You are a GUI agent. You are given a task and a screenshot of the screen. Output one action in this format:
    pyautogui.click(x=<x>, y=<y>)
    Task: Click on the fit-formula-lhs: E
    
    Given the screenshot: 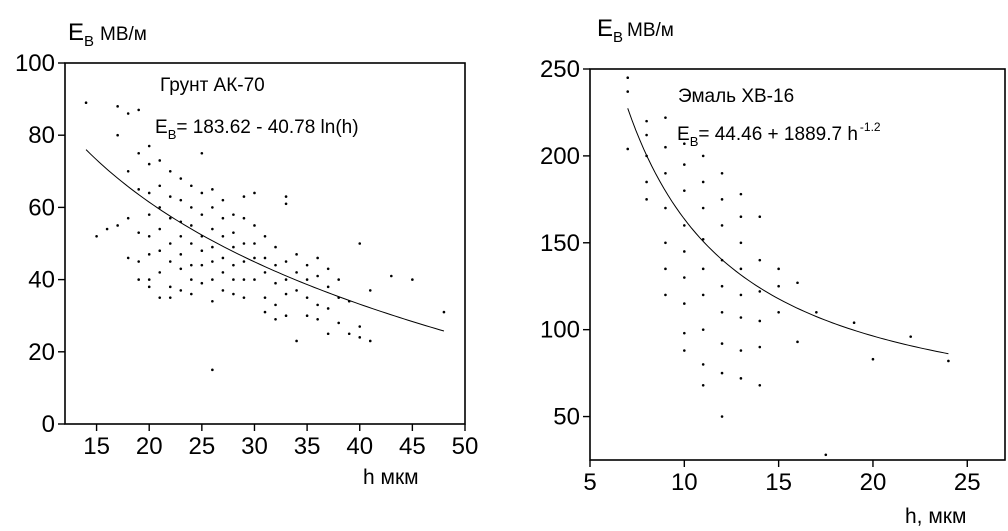 What is the action you would take?
    pyautogui.click(x=683, y=134)
    